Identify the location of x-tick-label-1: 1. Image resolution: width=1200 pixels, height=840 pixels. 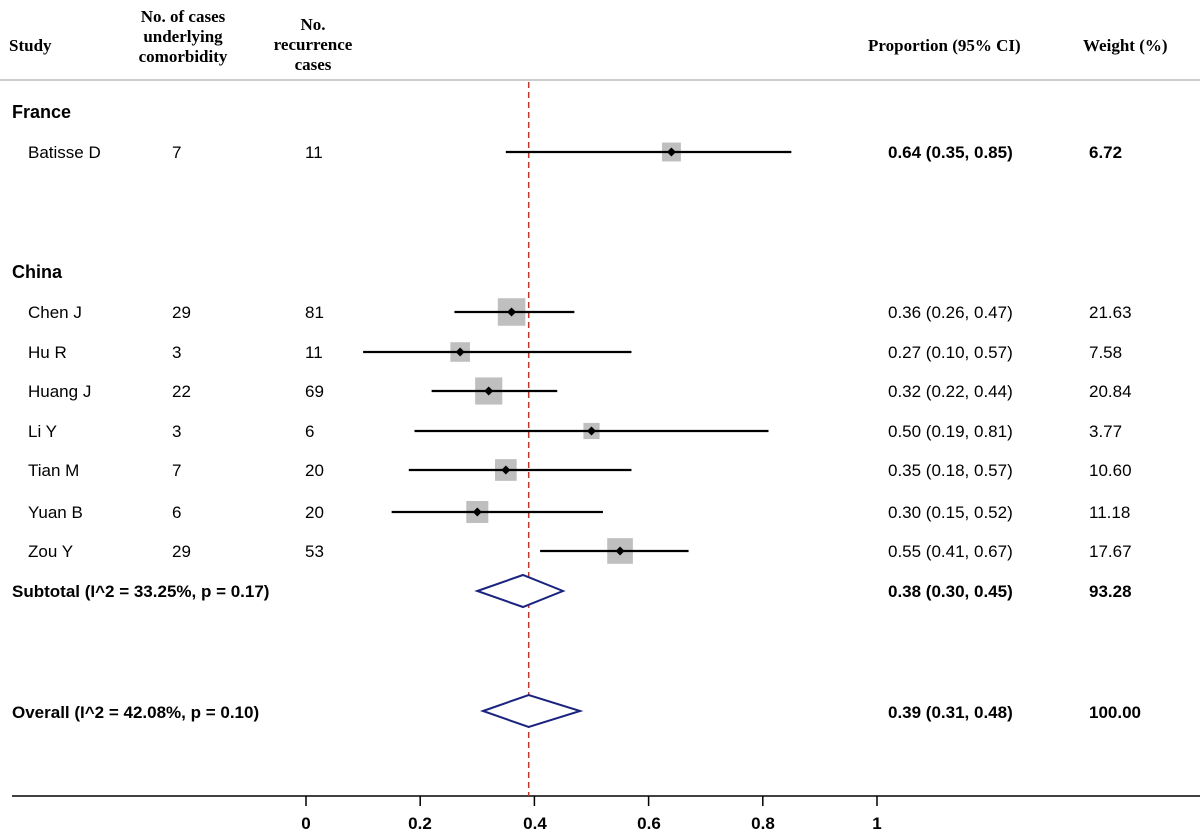
(877, 823).